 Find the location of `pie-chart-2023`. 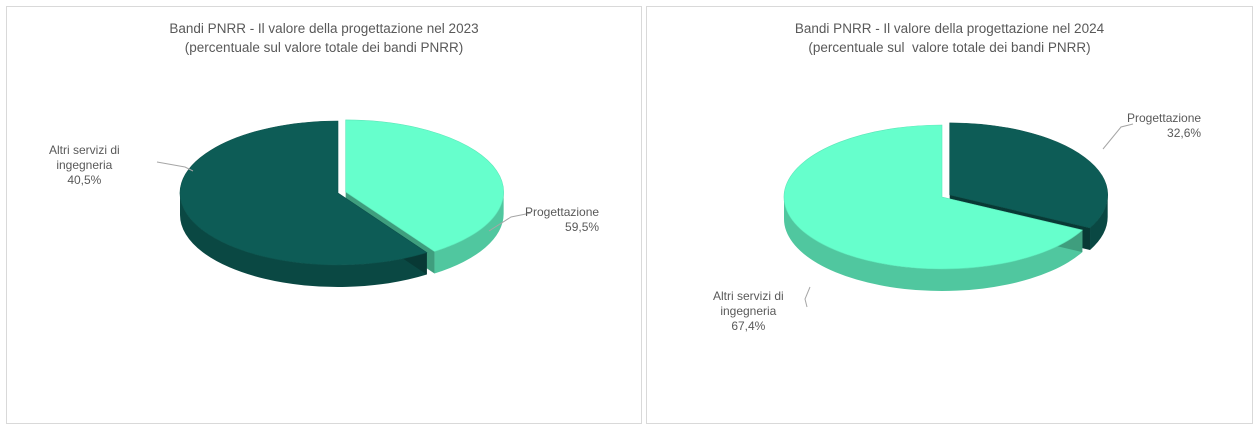

pie-chart-2023 is located at coordinates (344, 203).